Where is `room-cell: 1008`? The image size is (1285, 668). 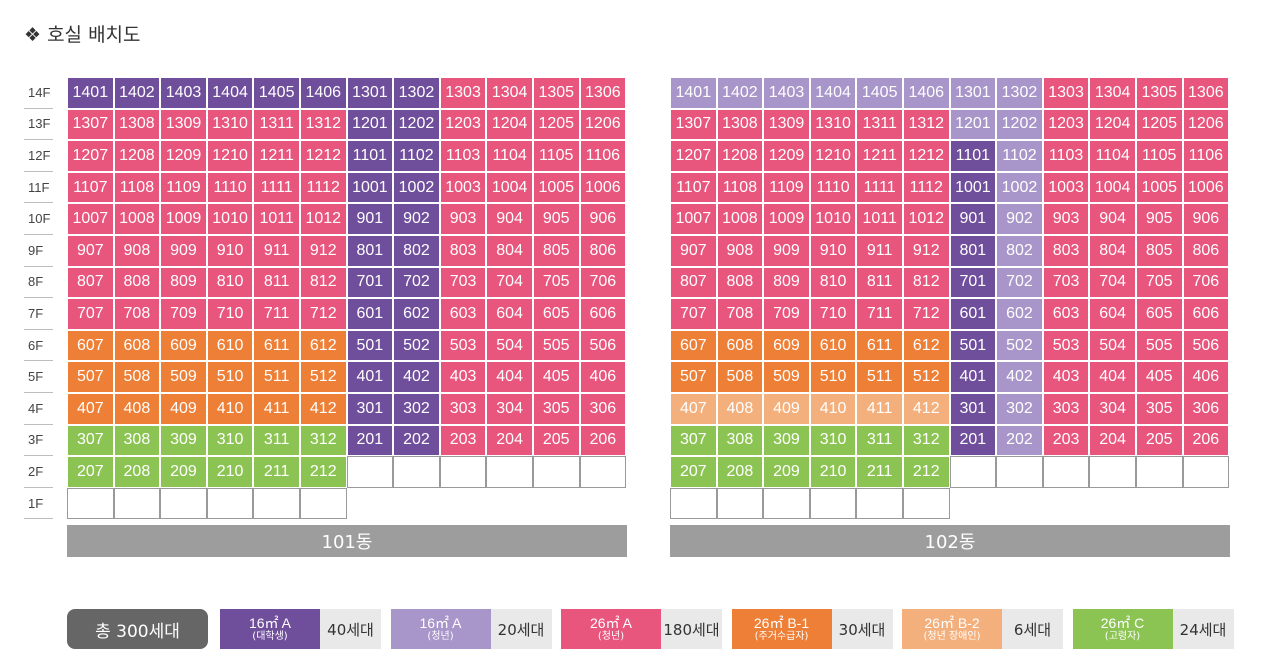 room-cell: 1008 is located at coordinates (740, 219).